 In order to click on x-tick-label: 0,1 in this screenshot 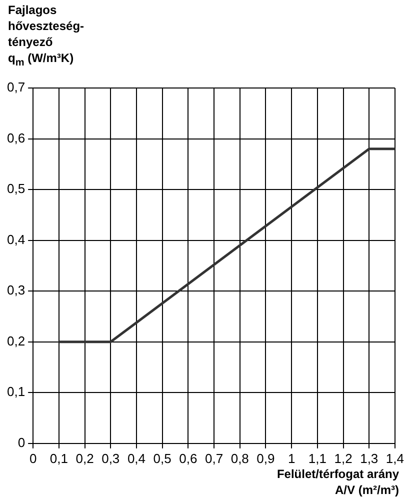, I will do `click(59, 458)`.